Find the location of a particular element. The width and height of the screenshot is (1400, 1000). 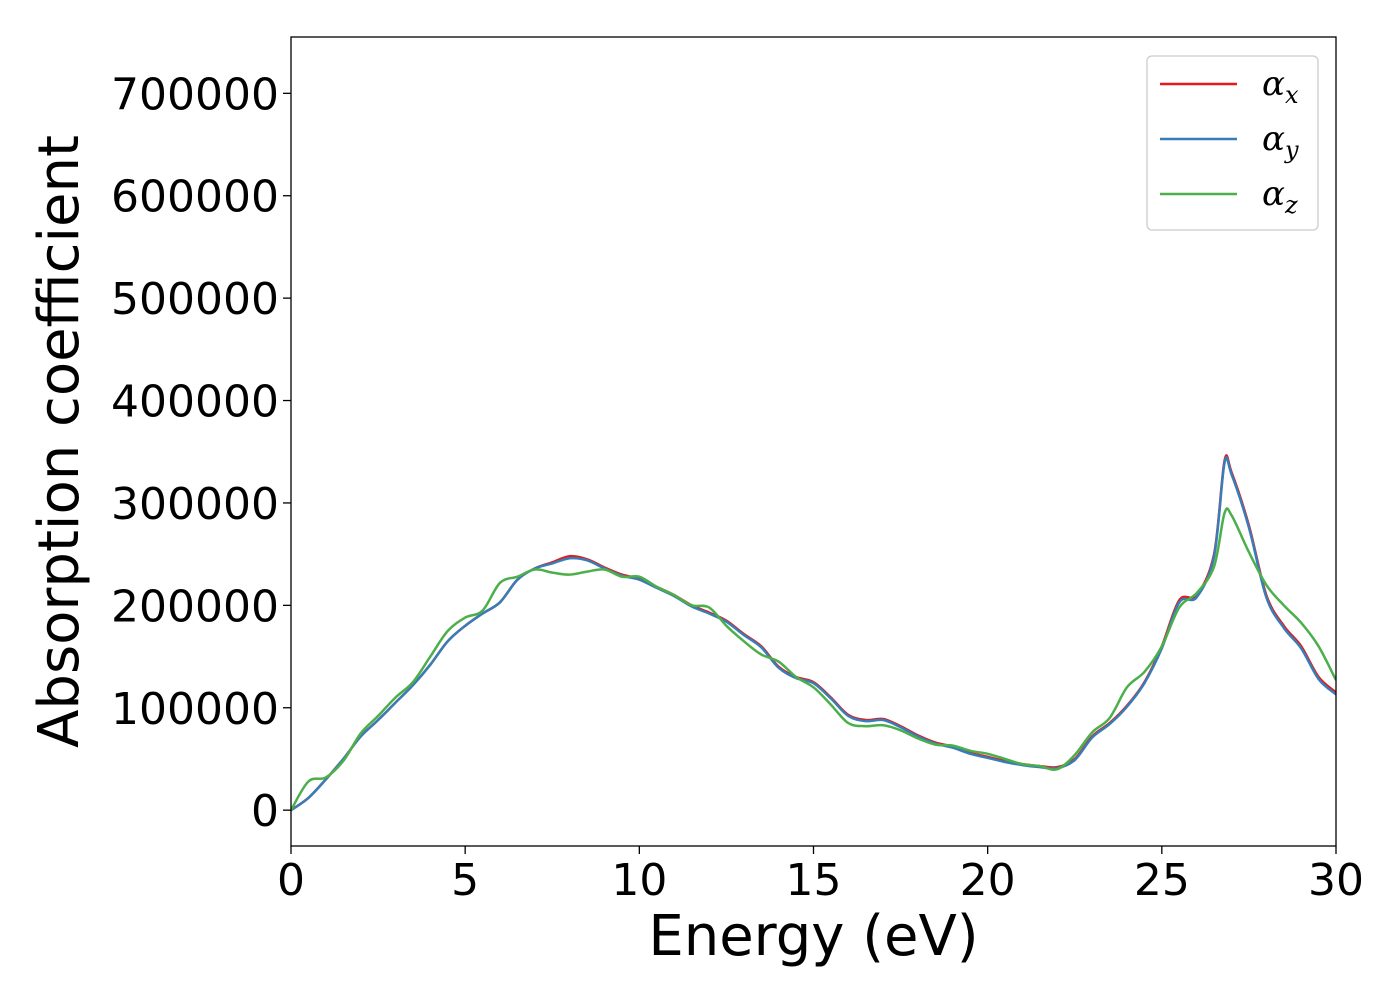

x-tick-label: 0 is located at coordinates (291, 880).